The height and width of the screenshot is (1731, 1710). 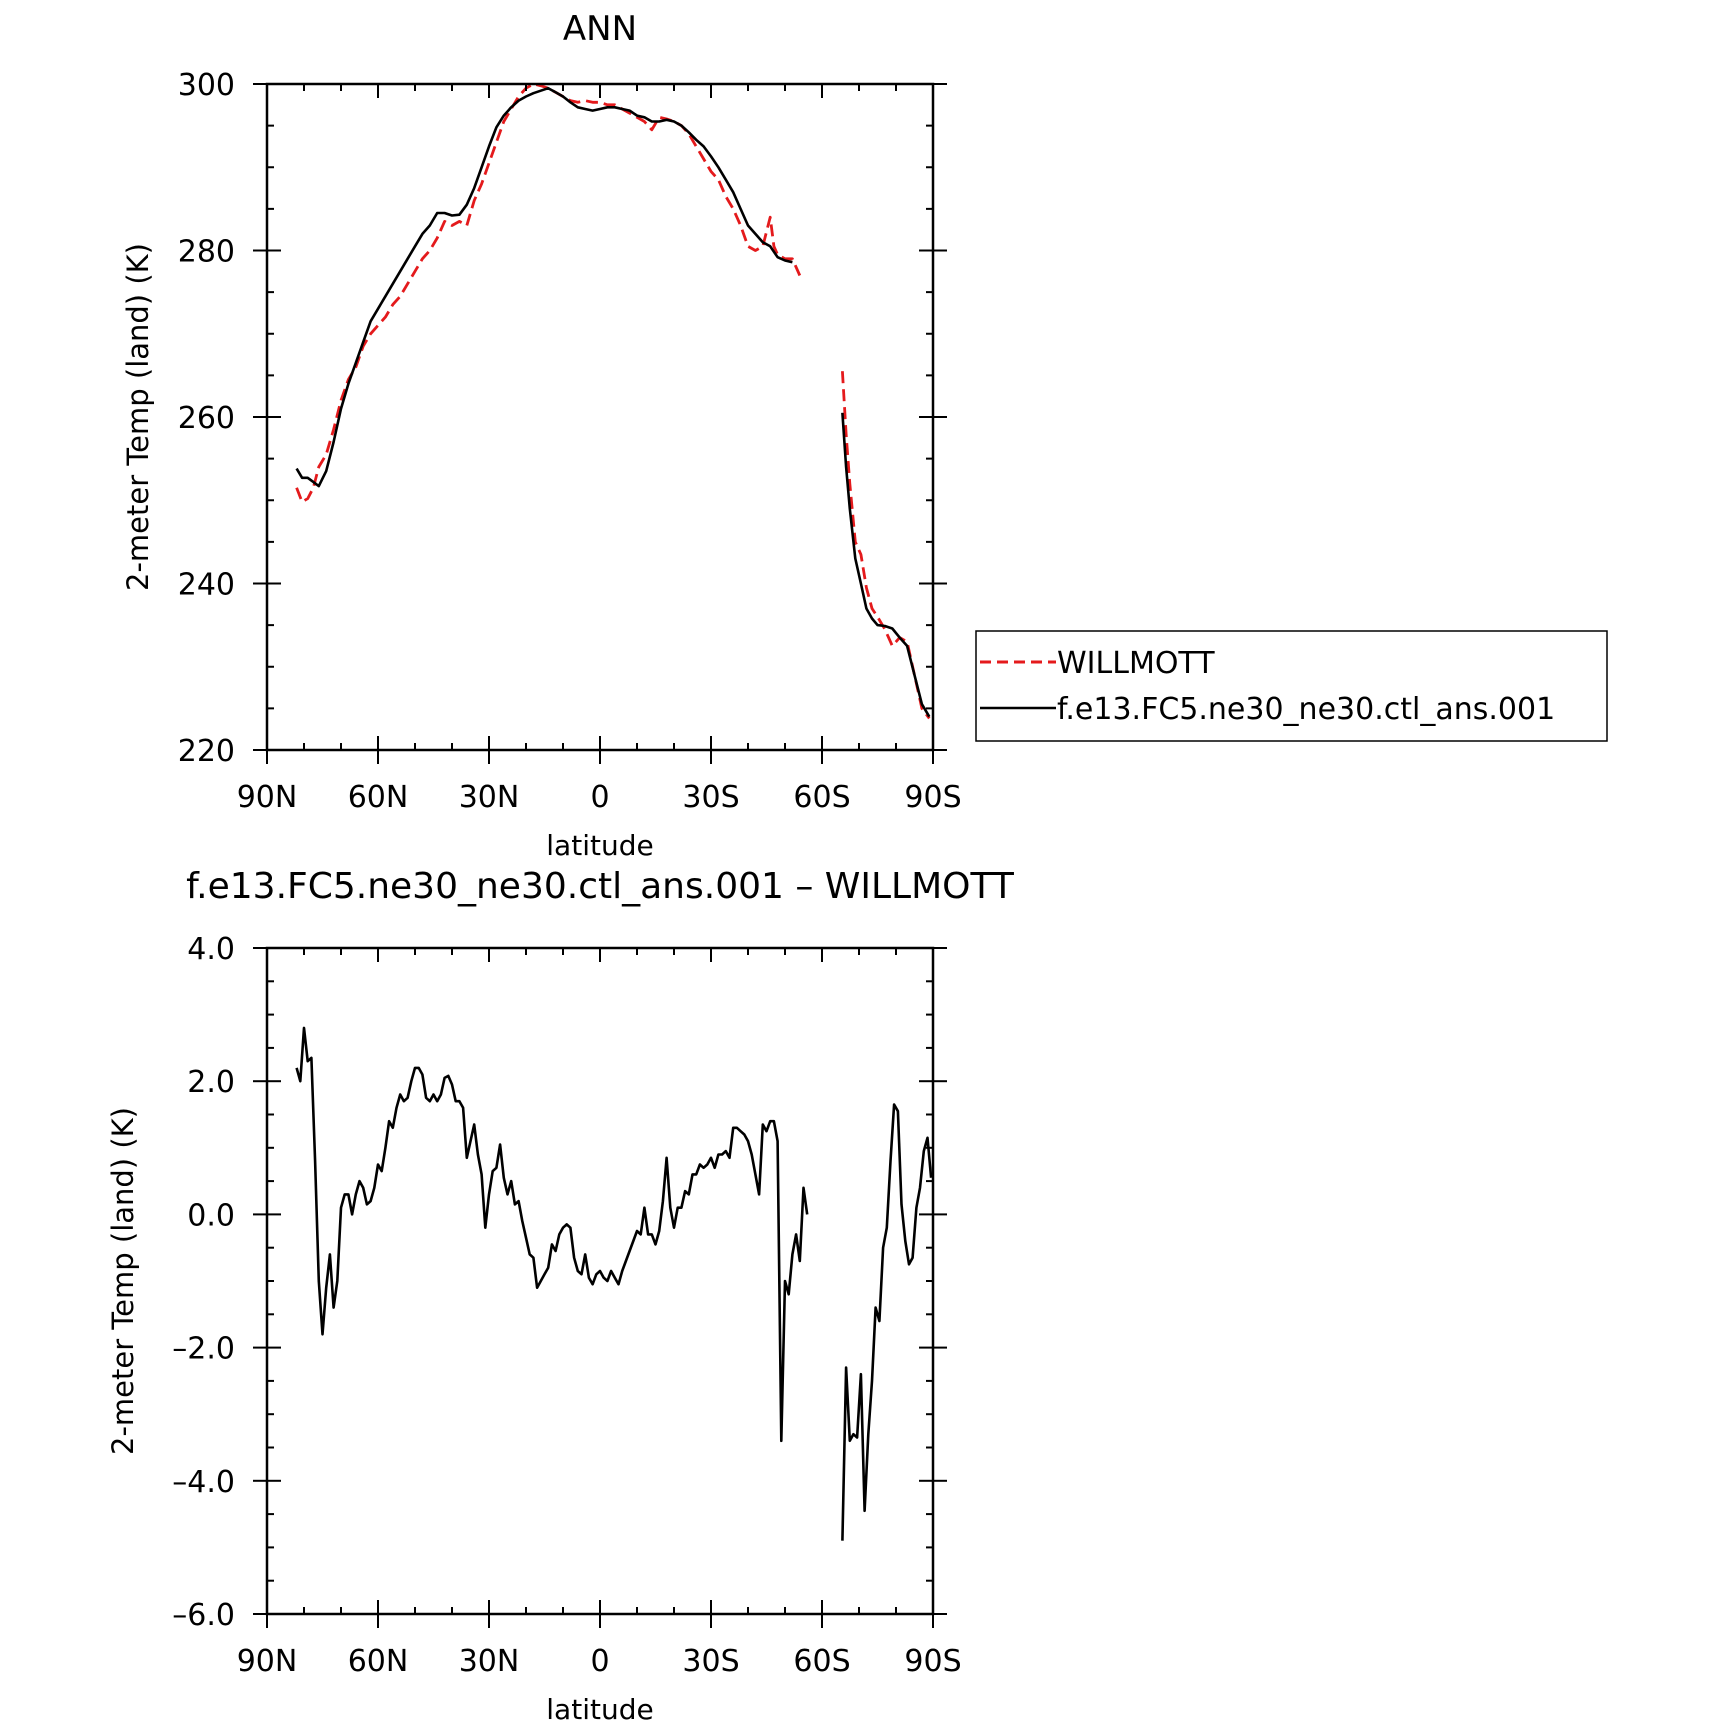 I want to click on y-tick-label: –2.0, so click(x=203, y=1349).